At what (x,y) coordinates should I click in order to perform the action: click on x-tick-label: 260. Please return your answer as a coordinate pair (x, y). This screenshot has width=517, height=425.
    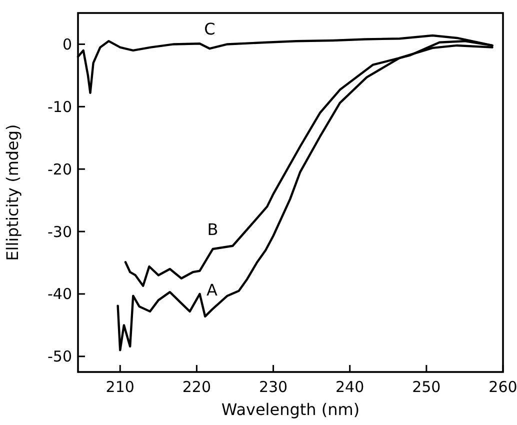
    Looking at the image, I should click on (502, 387).